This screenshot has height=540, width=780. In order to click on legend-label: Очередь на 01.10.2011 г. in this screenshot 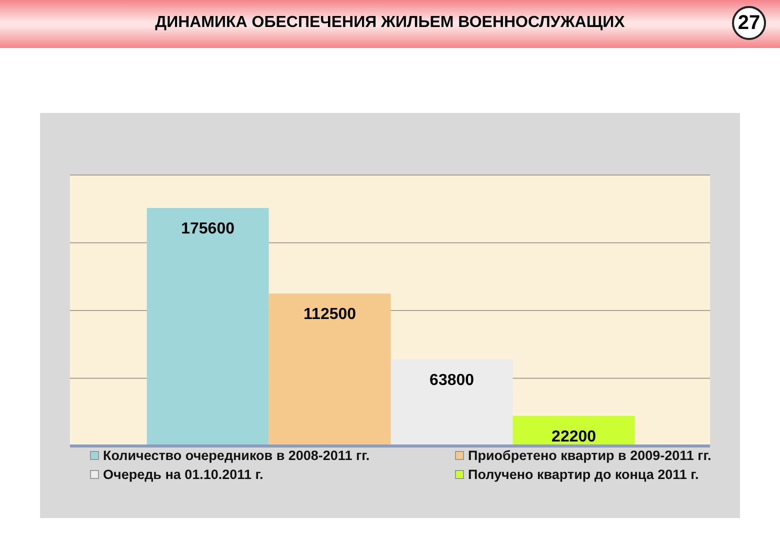, I will do `click(183, 474)`.